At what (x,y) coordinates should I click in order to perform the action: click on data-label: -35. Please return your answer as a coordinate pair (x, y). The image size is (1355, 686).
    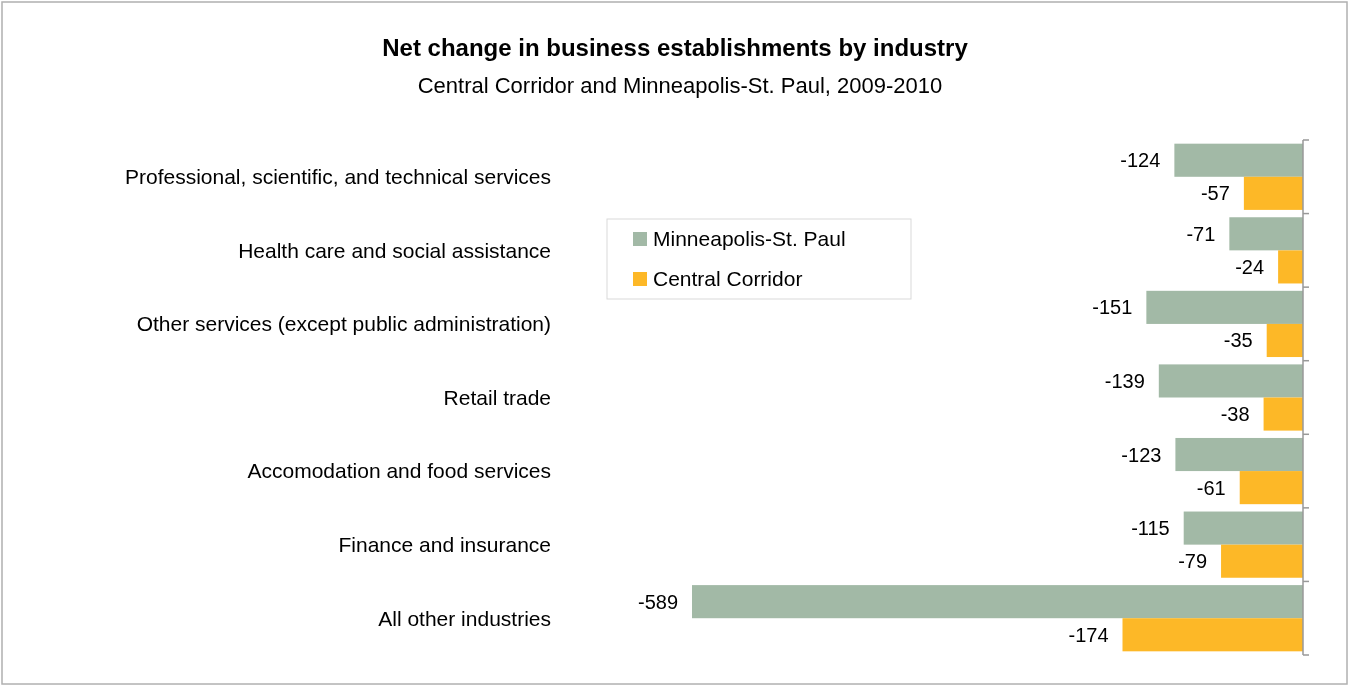
    Looking at the image, I should click on (1238, 340).